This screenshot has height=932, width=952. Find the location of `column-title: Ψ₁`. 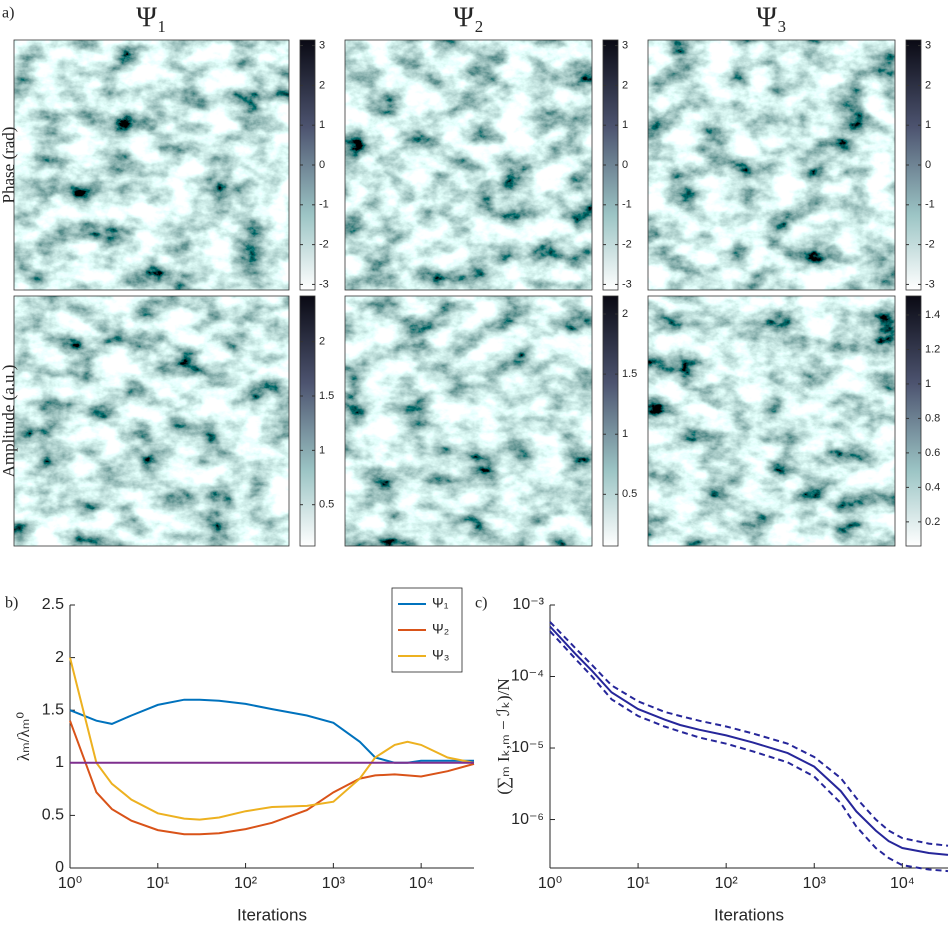

column-title: Ψ₁ is located at coordinates (151, 17).